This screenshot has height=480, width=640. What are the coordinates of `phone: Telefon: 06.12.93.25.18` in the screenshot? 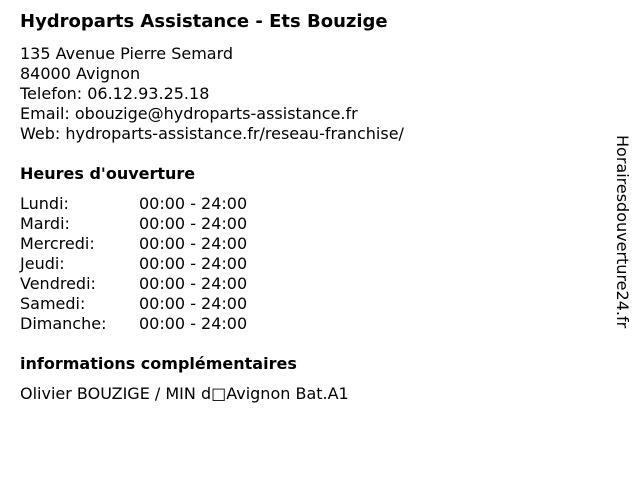 It's located at (115, 93).